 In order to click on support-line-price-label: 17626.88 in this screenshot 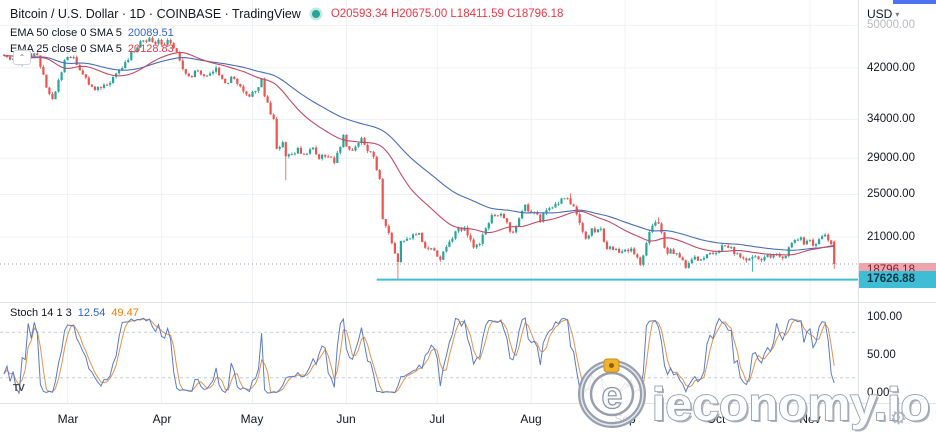, I will do `click(897, 279)`.